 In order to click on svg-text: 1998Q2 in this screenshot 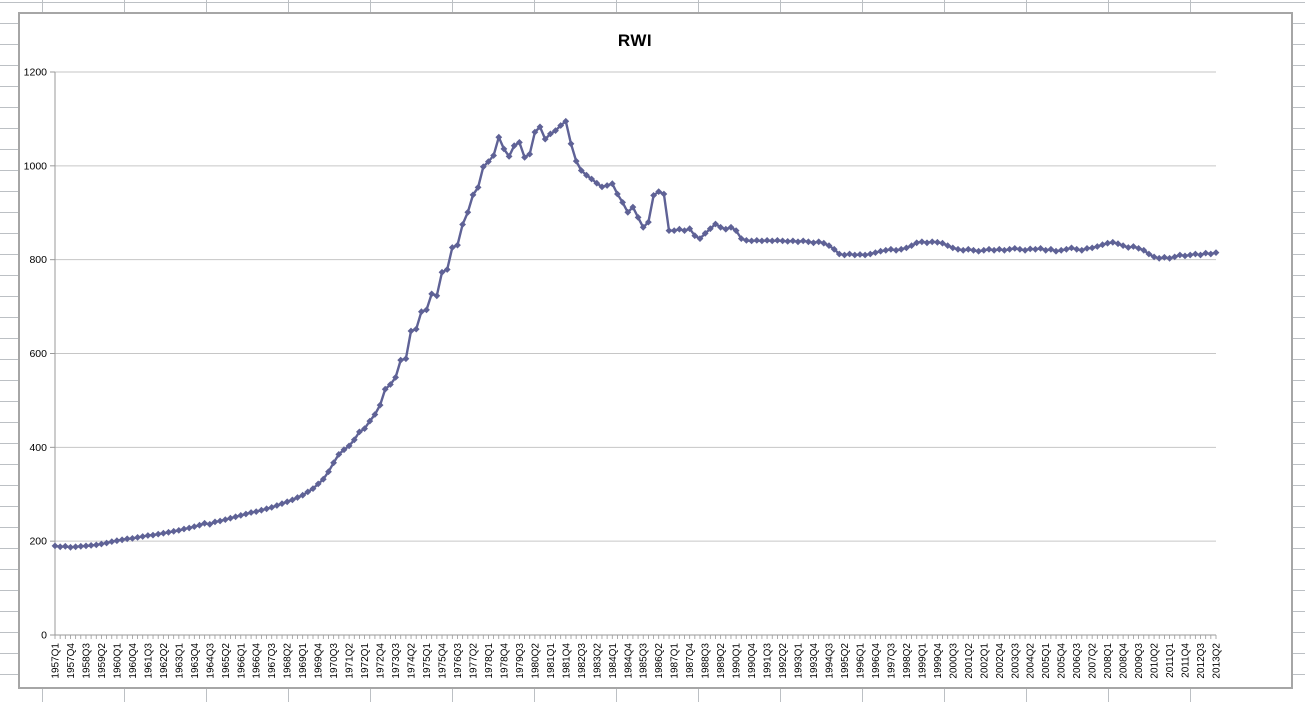, I will do `click(907, 661)`.